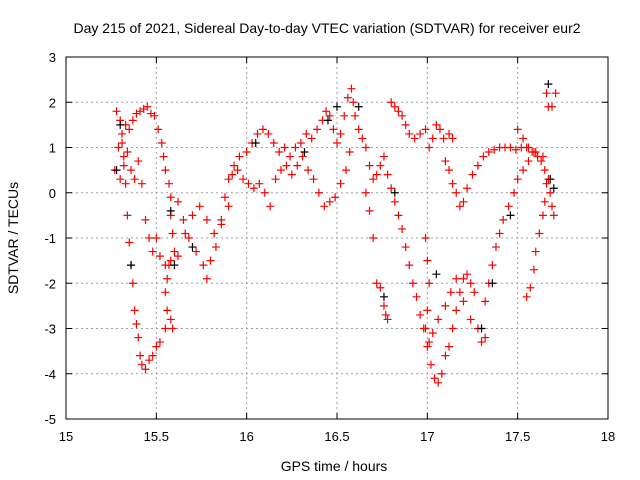 This screenshot has height=480, width=640. What do you see at coordinates (52, 102) in the screenshot?
I see `y-tick-label: 2` at bounding box center [52, 102].